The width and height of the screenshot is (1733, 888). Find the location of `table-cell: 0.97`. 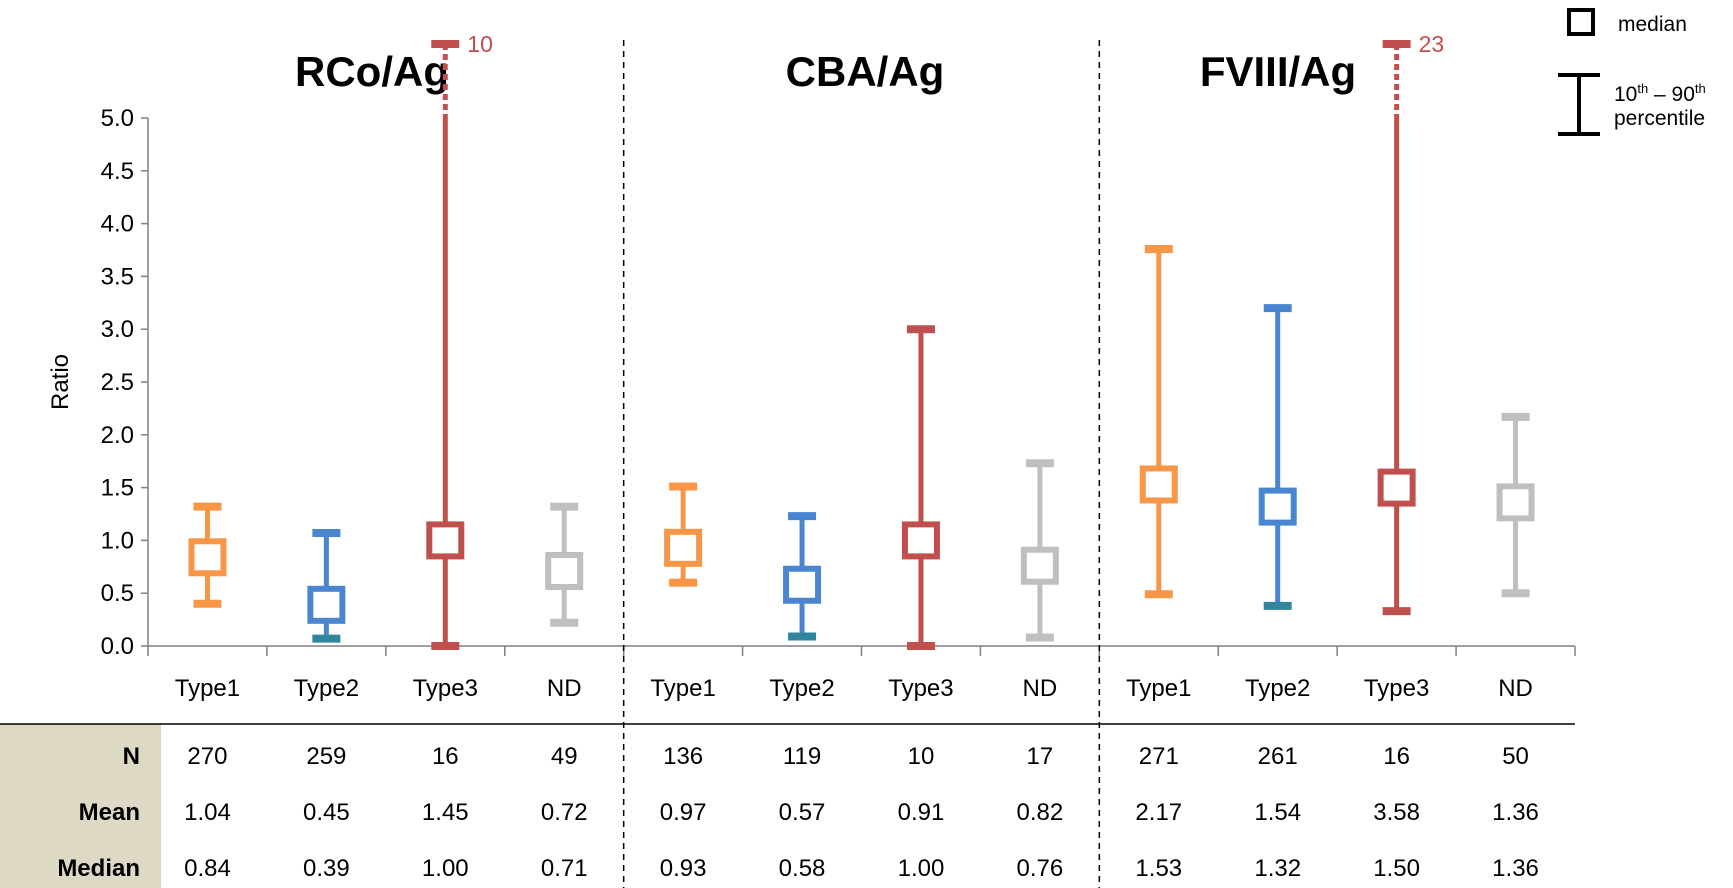

table-cell: 0.97 is located at coordinates (683, 812).